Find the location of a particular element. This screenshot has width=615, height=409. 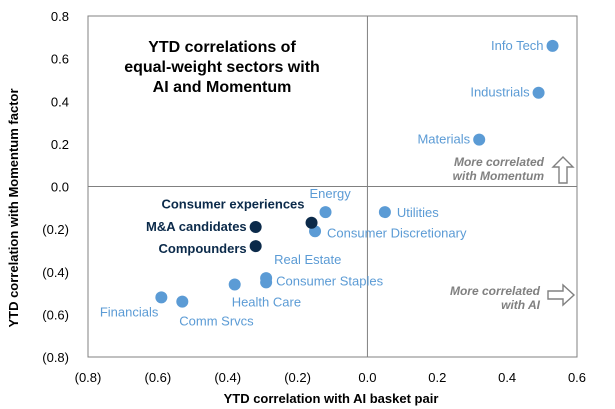

title-line: YTD correlations of is located at coordinates (222, 47).